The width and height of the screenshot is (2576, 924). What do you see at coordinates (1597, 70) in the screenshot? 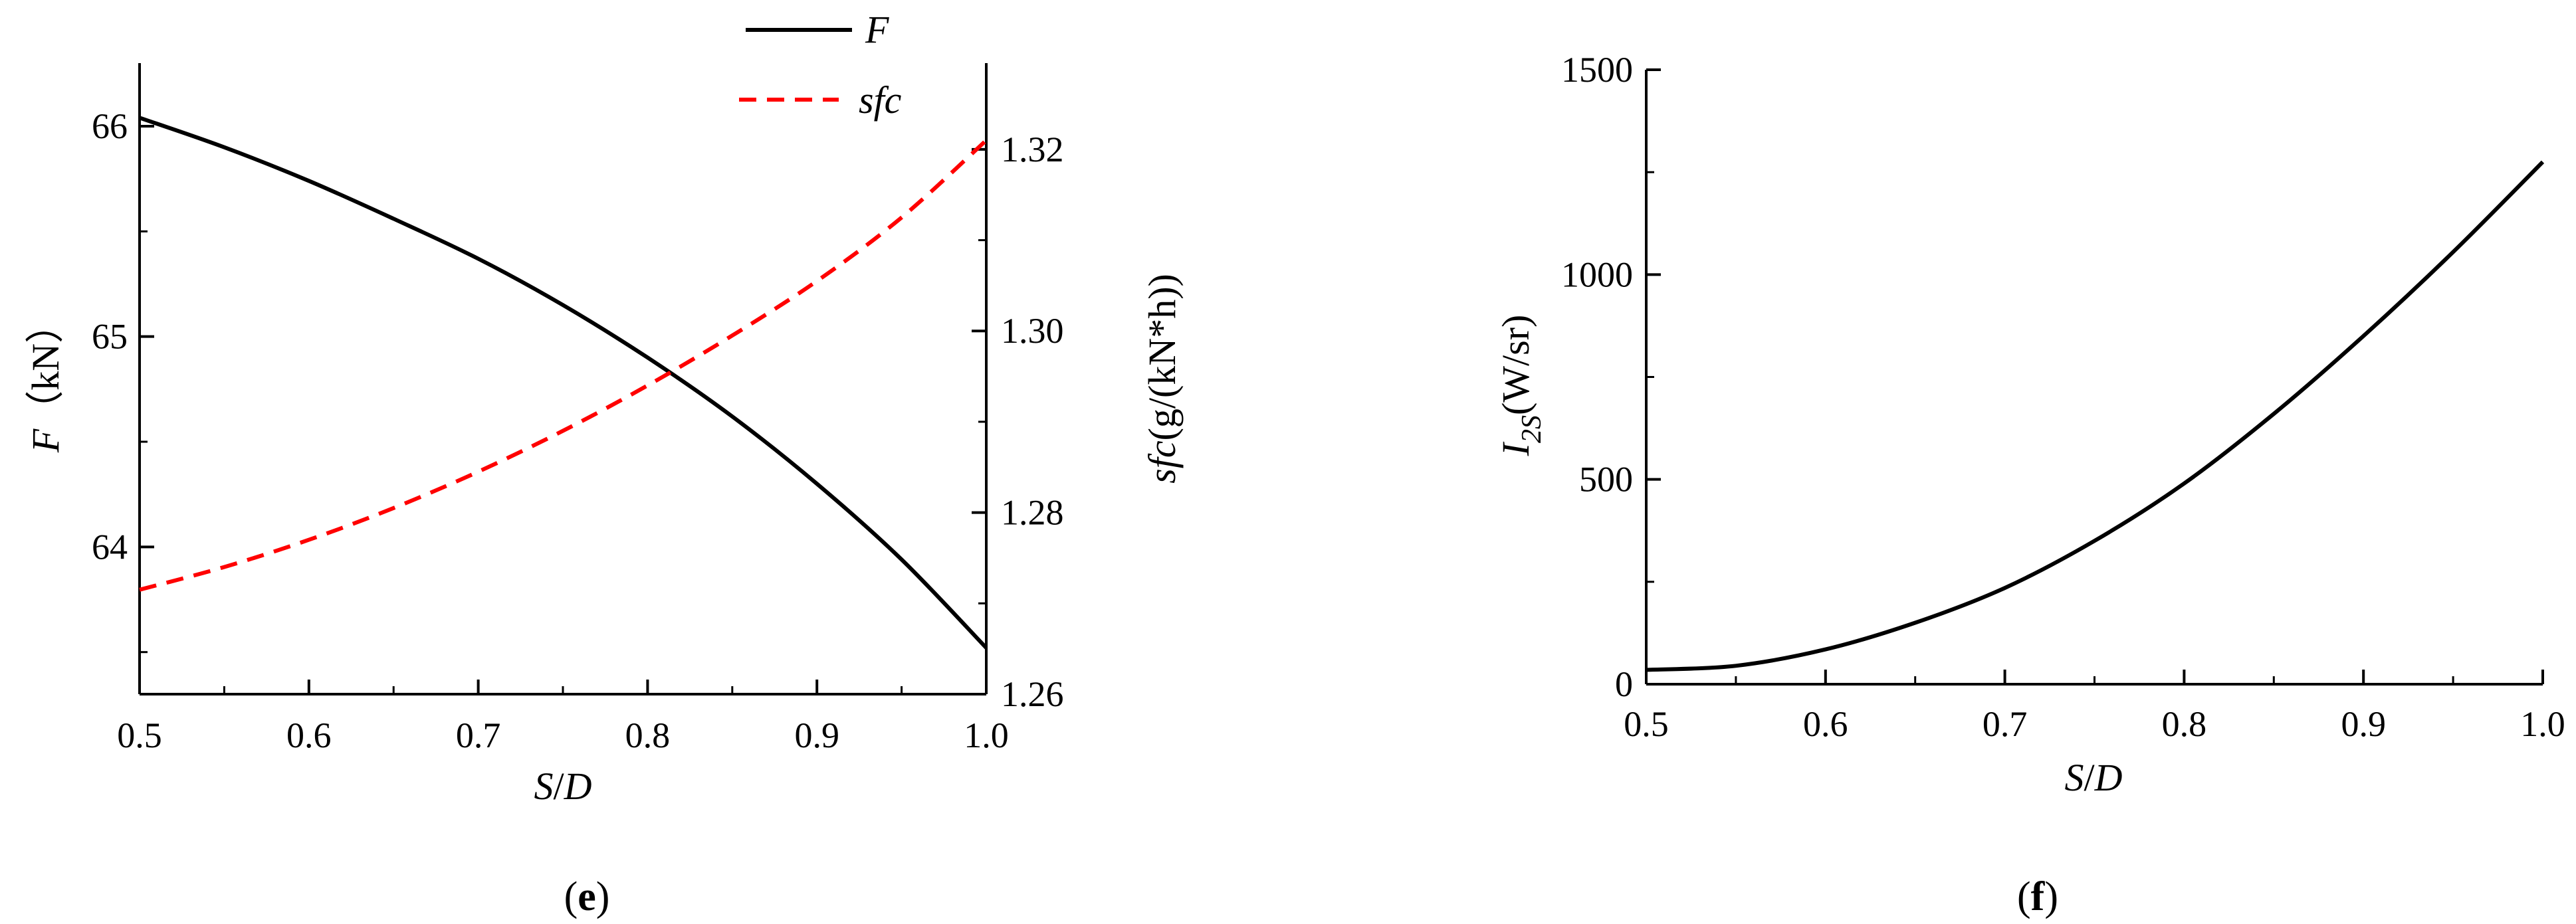
I see `chart-f-y-tick-label: 1500` at bounding box center [1597, 70].